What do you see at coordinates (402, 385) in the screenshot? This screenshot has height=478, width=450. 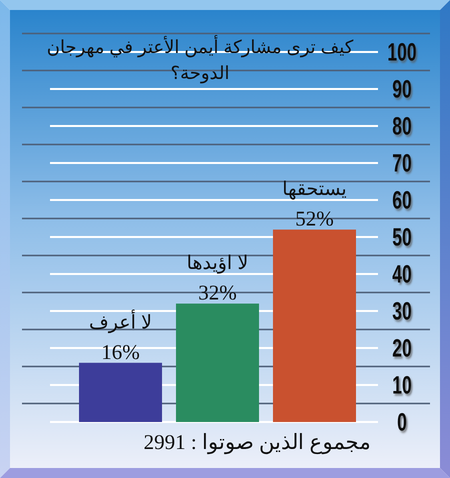 I see `y-tick-label: 10` at bounding box center [402, 385].